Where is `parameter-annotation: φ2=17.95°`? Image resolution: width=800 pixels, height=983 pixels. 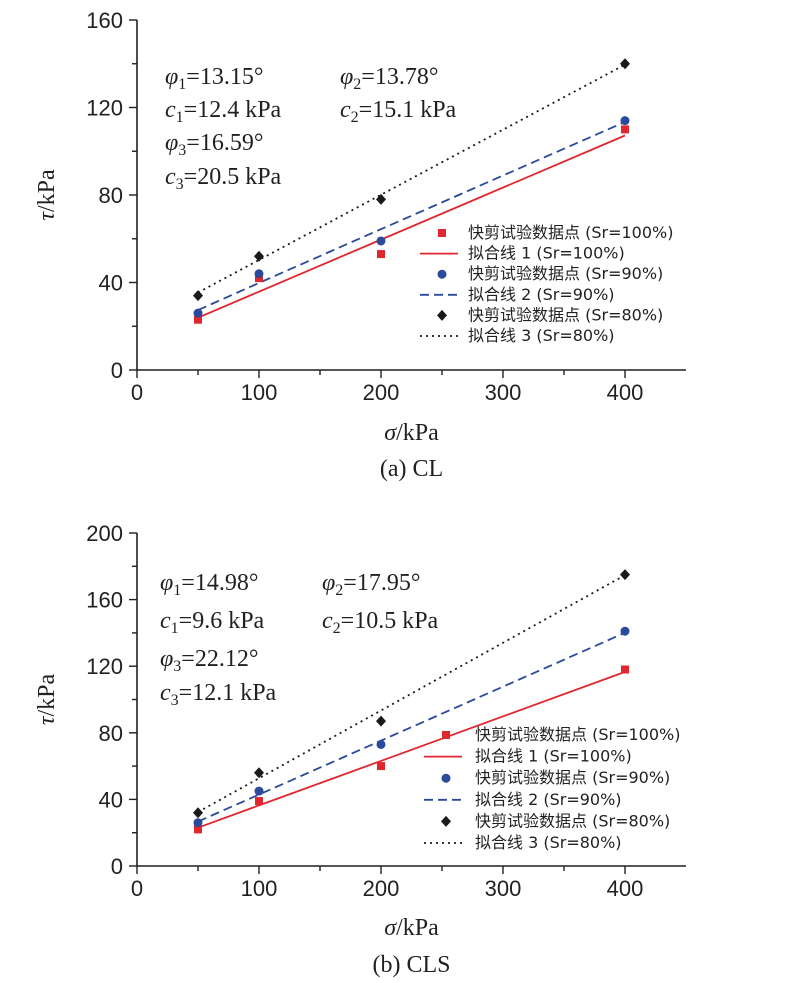
parameter-annotation: φ2=17.95° is located at coordinates (371, 584).